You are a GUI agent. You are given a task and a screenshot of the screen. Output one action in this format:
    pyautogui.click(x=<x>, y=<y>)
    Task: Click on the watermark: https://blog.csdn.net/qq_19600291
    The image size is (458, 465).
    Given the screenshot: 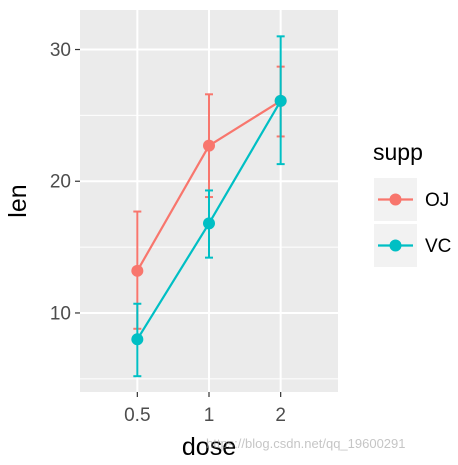 What is the action you would take?
    pyautogui.click(x=306, y=443)
    